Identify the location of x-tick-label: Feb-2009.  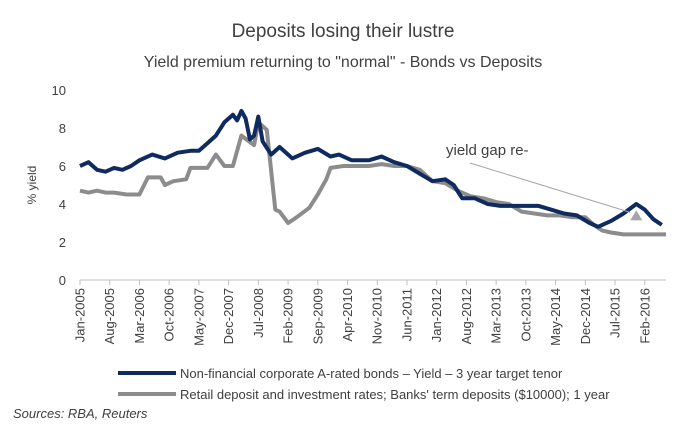
(288, 316).